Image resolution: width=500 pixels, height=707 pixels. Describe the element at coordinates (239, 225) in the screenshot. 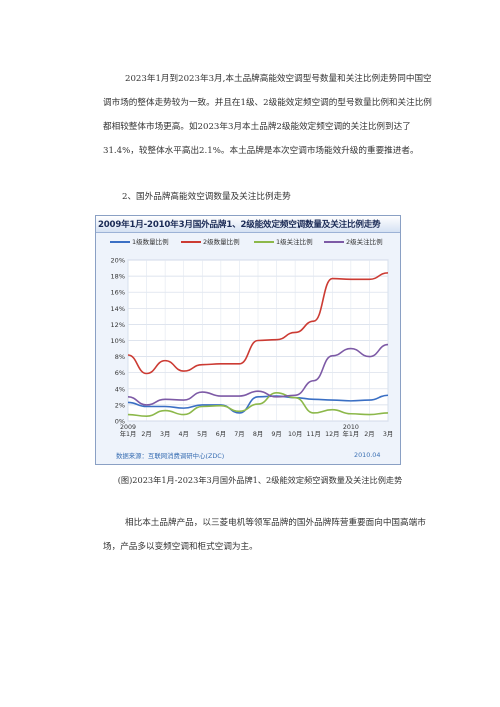

I see `chart-title: 2009年1月-2010年3月国外品牌1、2级能效定频空调数量及关注比例走势` at that location.